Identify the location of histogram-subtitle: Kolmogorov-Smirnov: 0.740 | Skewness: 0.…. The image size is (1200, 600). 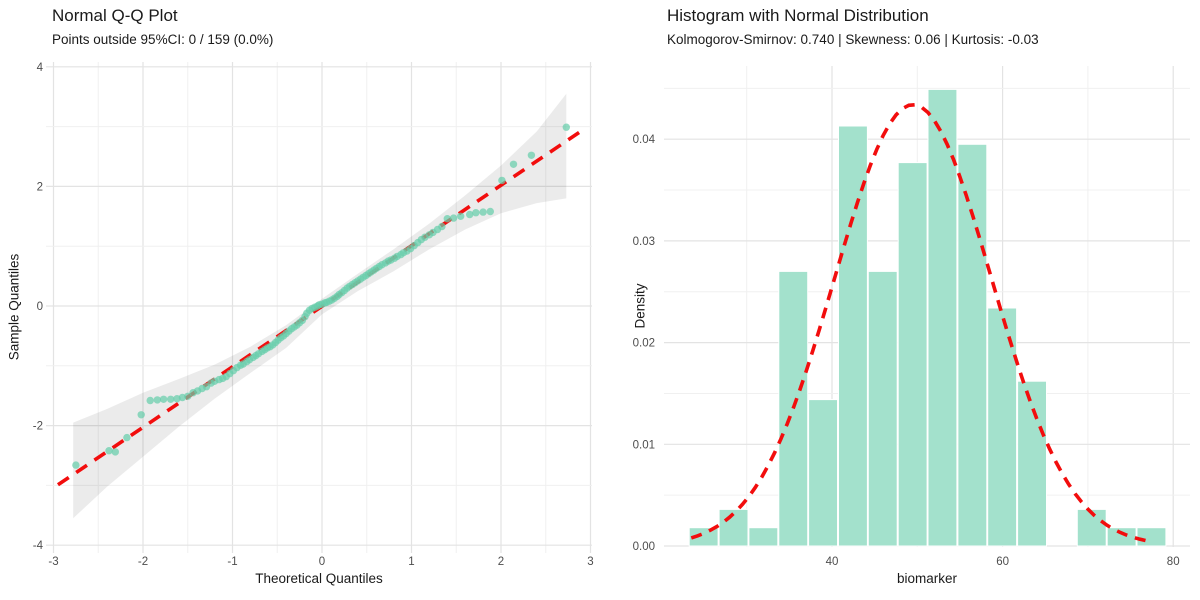
(853, 39).